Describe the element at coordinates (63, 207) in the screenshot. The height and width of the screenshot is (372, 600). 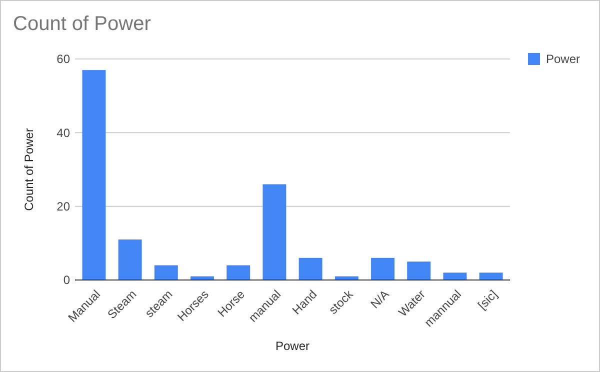
I see `y-tick-label: 20` at that location.